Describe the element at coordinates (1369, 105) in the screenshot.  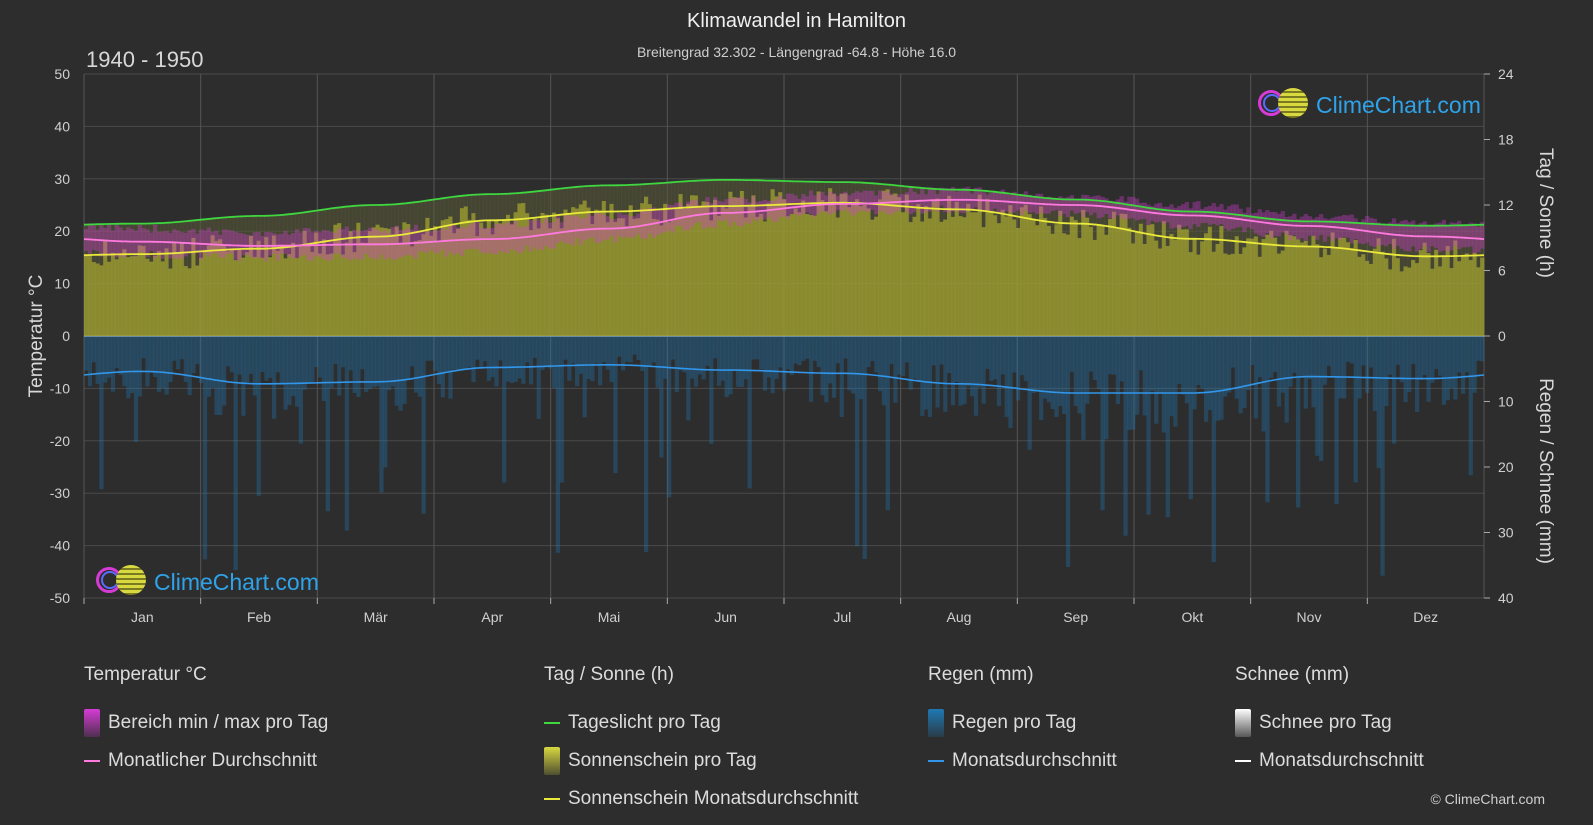
I see `logo-top: ClimeChart.com` at that location.